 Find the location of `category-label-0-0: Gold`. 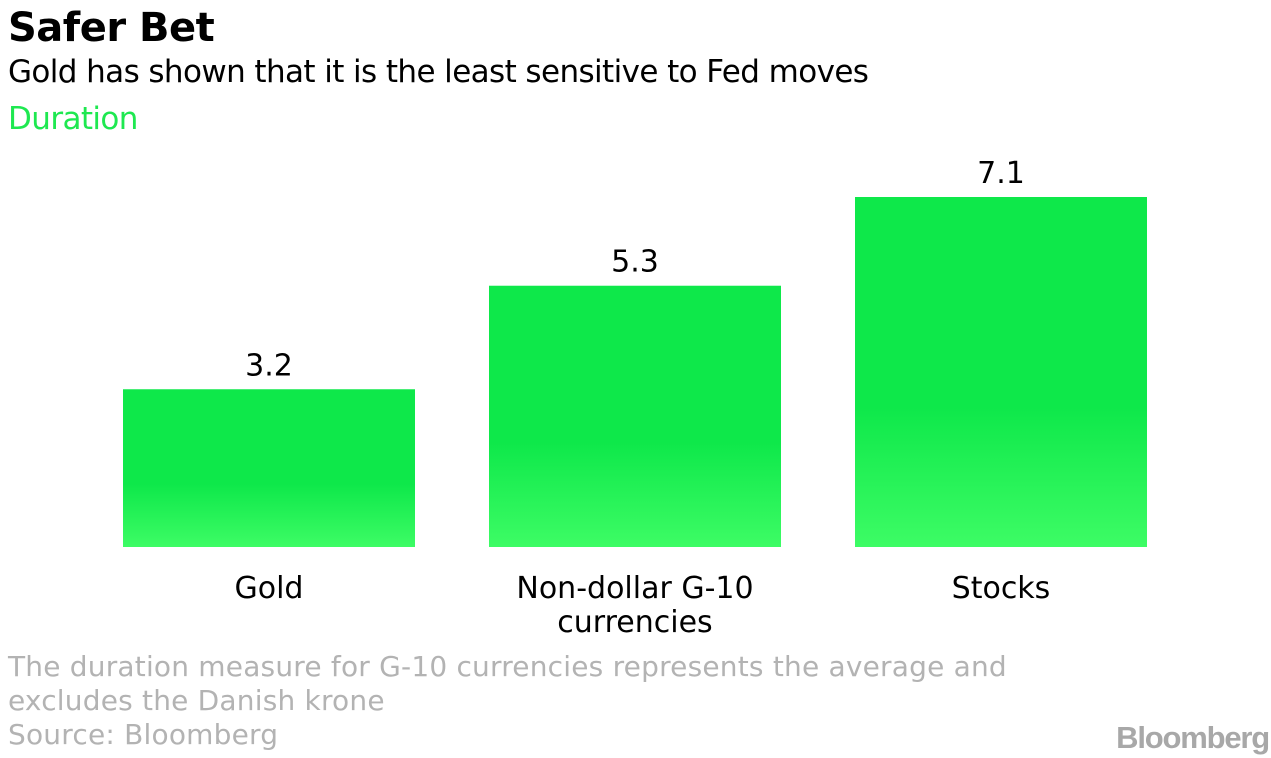

category-label-0-0: Gold is located at coordinates (269, 588).